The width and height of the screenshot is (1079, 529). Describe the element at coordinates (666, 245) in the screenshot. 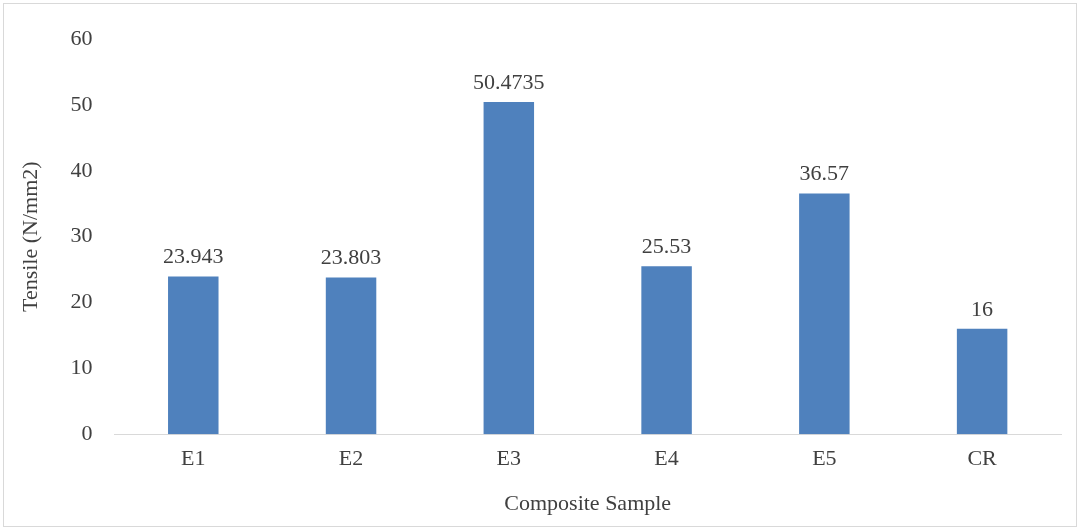

I see `data-label: 25.53` at that location.